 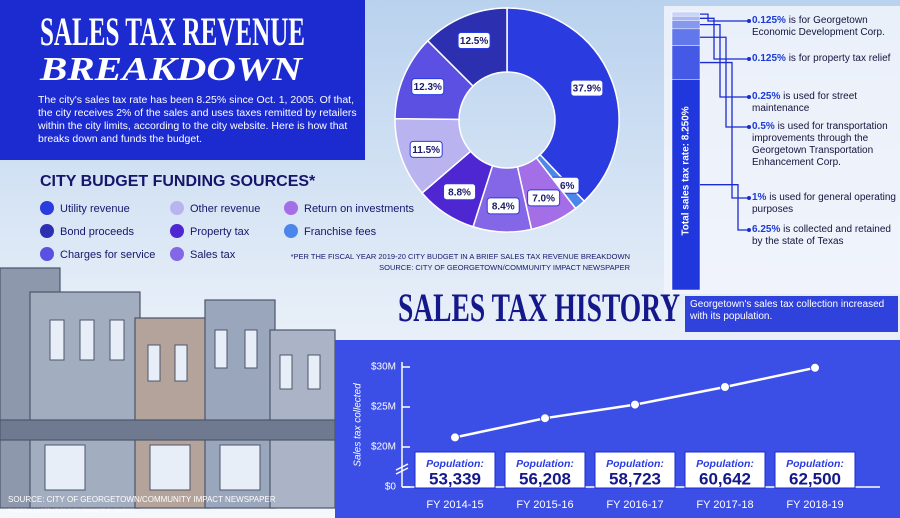 I want to click on x-tick-label: FY 2018-19, so click(x=814, y=505).